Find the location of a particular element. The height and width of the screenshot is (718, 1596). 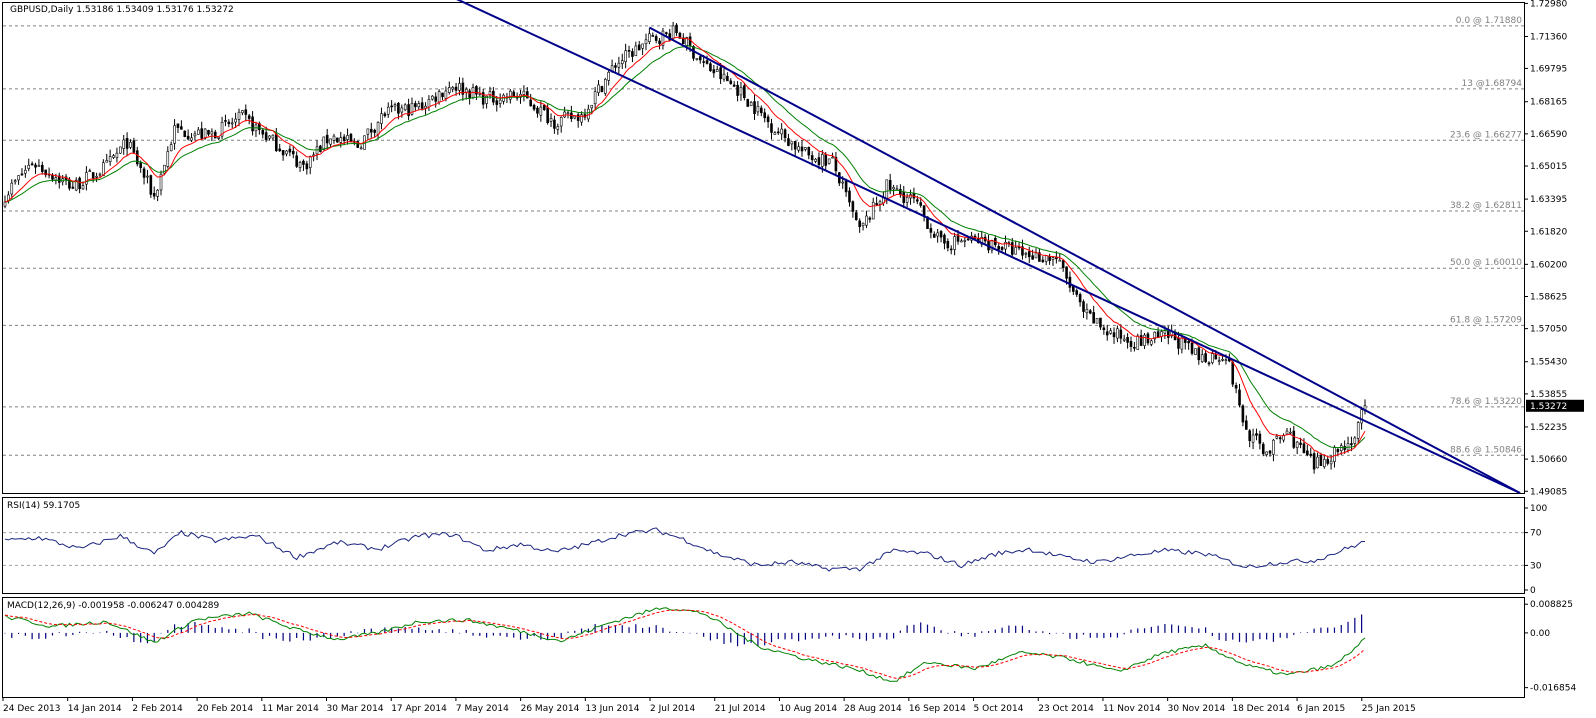

macd-signal-line is located at coordinates (685, 644).